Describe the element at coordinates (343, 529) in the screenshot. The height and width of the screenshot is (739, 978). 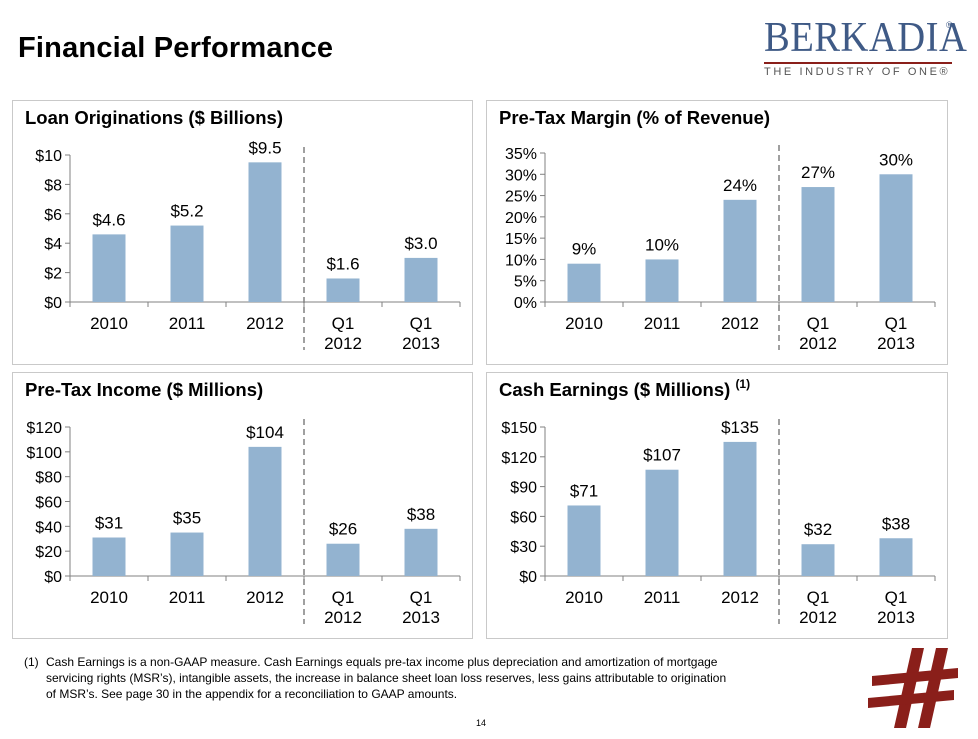
I see `data-label: $26` at that location.